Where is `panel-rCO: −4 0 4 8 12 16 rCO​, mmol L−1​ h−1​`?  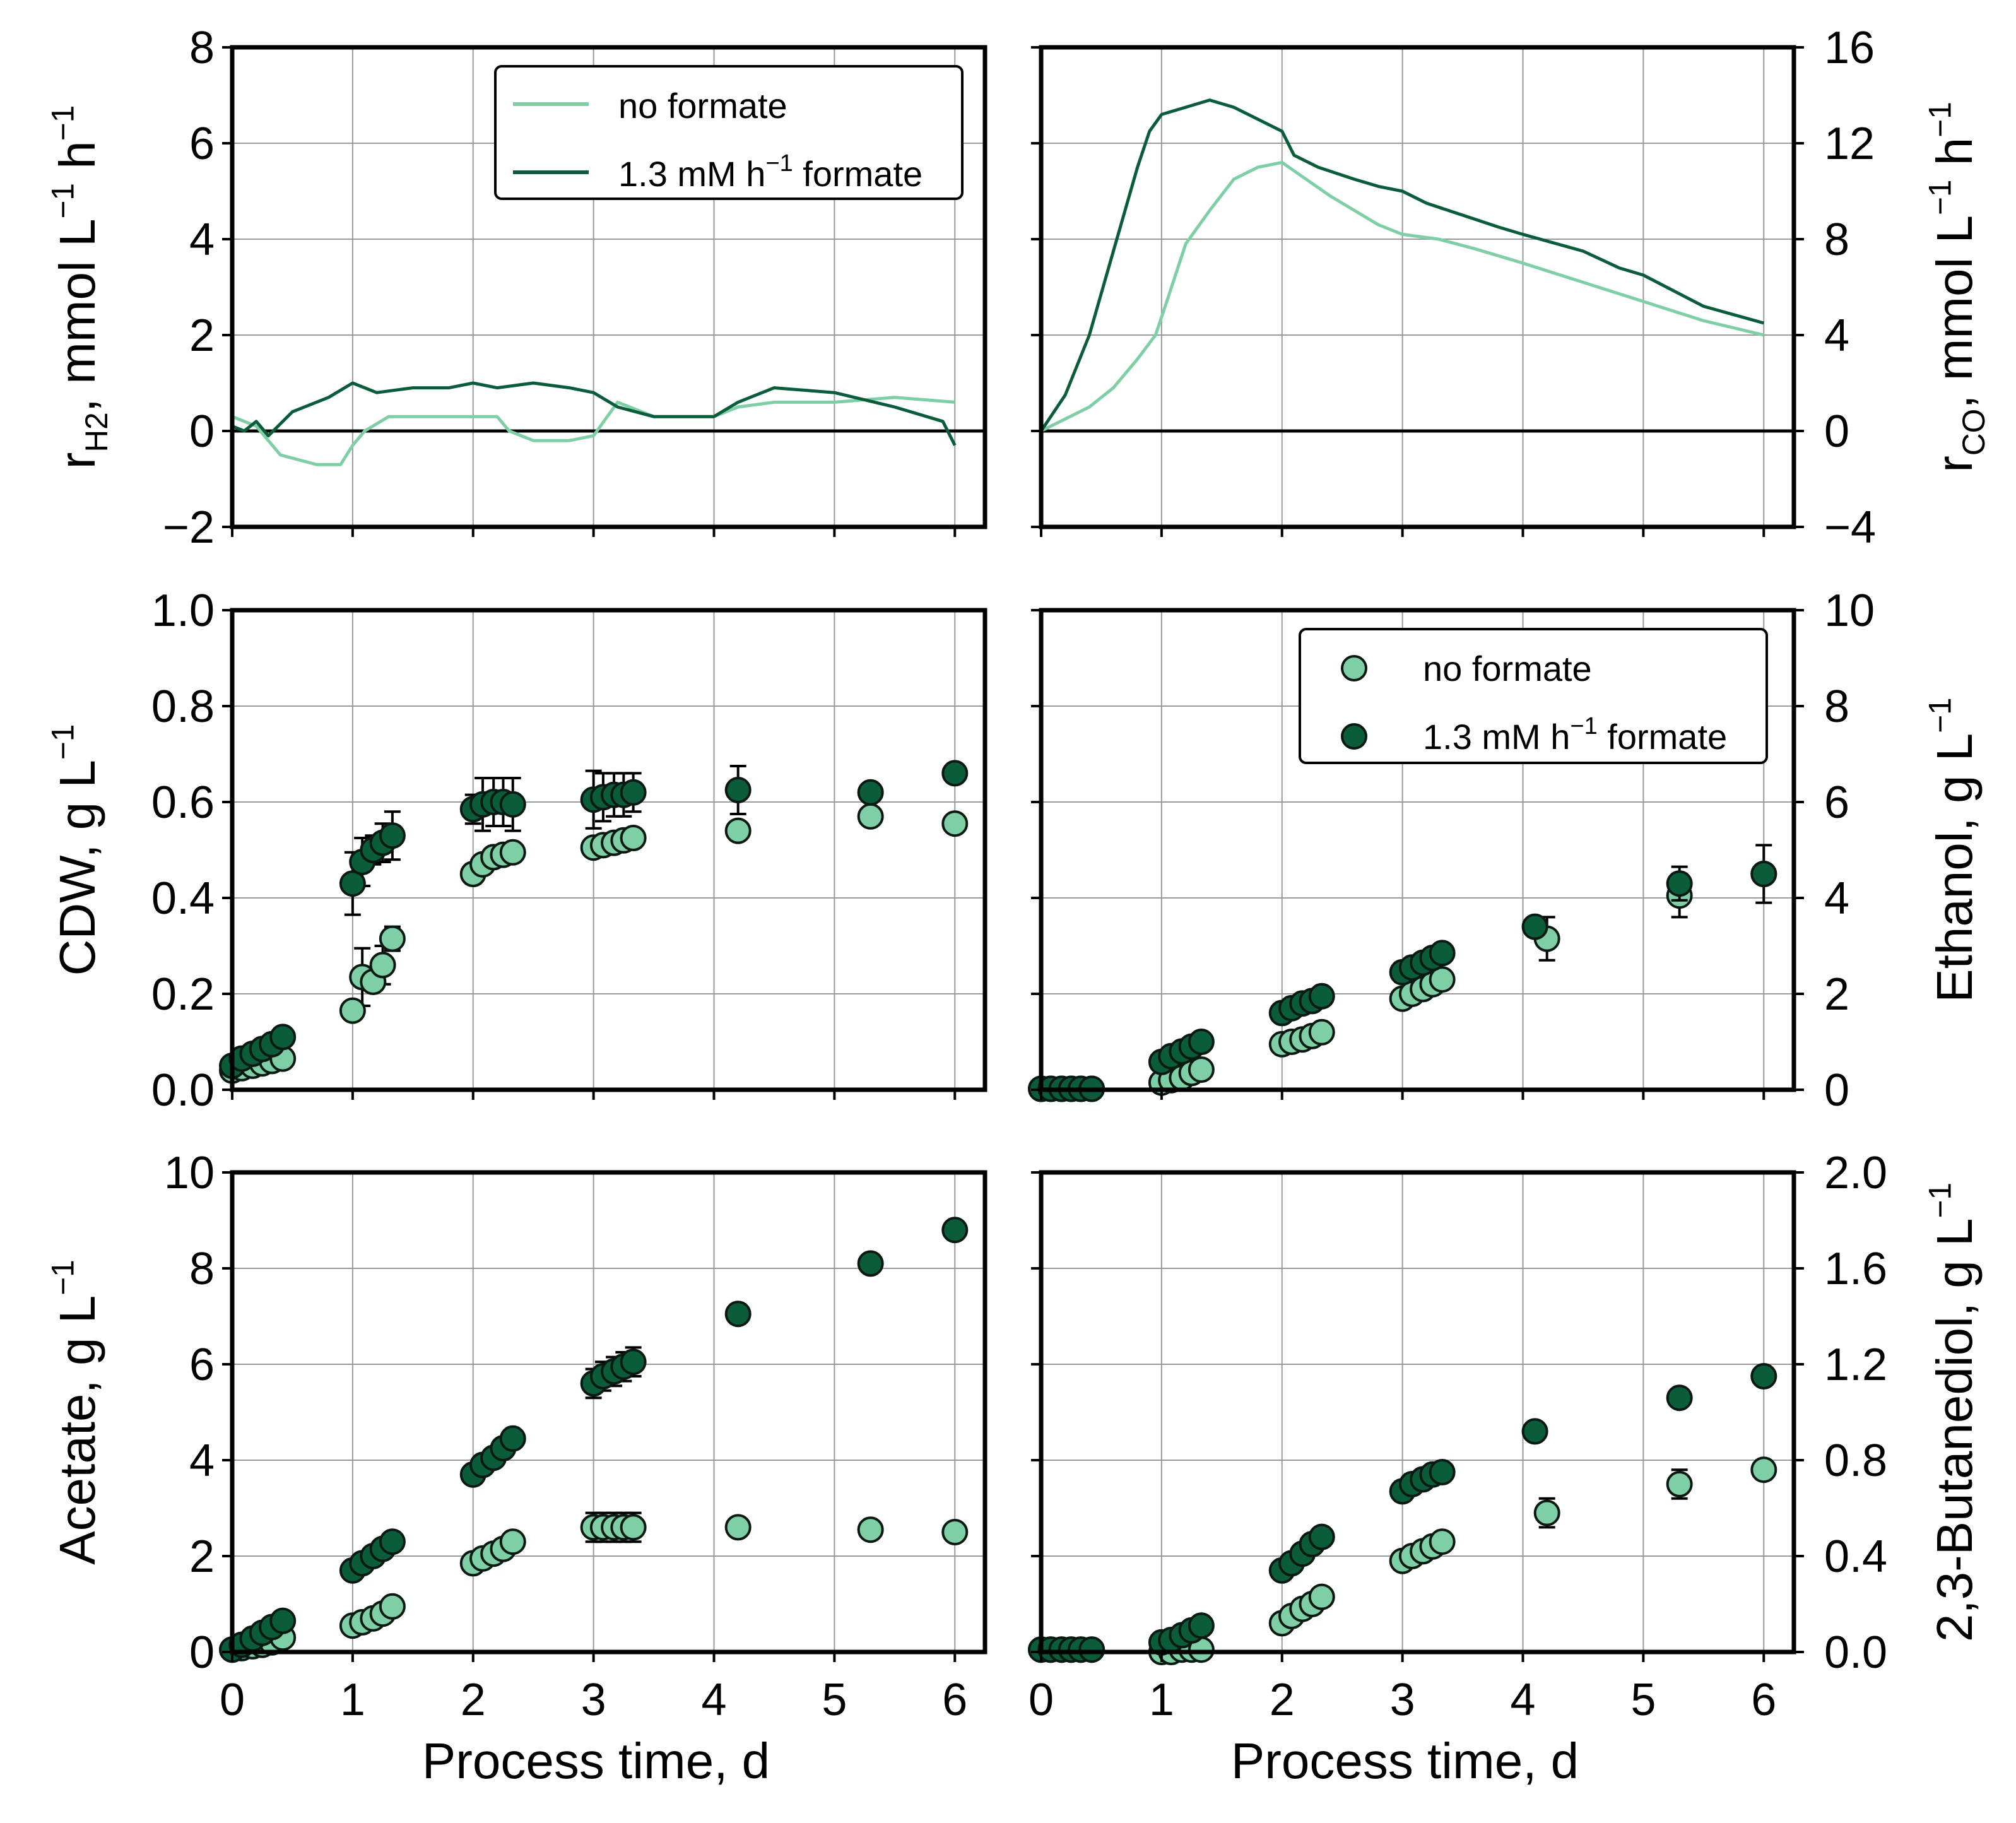
panel-rCO: −4 0 4 8 12 16 rCO​, mmol L−1​ h−1​ is located at coordinates (1511, 288).